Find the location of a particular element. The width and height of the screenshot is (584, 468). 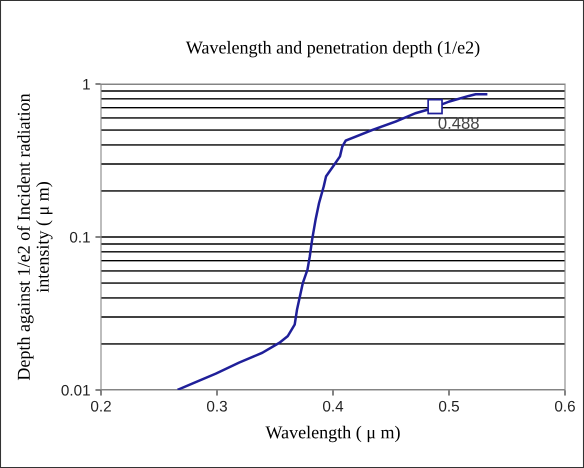

y-tick-label: 0.01 is located at coordinates (75, 390).